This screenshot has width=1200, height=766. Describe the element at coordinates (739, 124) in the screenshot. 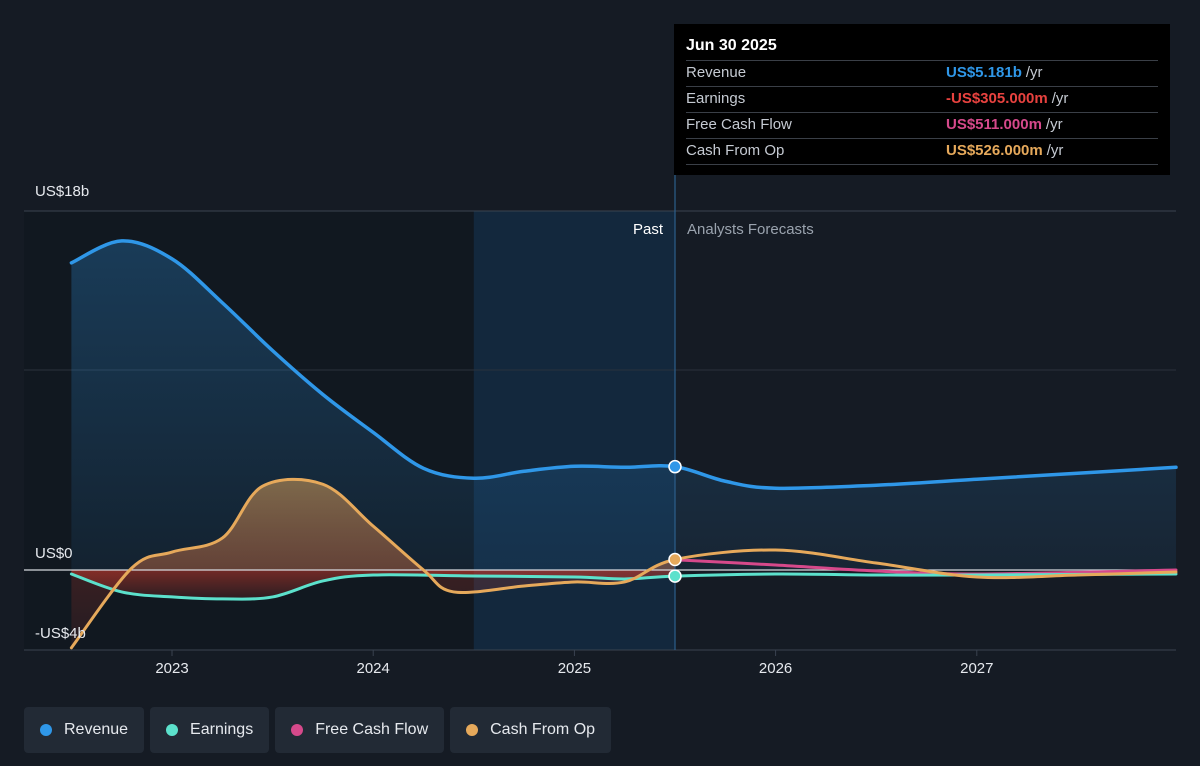

I see `tooltip-label: Free Cash Flow` at that location.